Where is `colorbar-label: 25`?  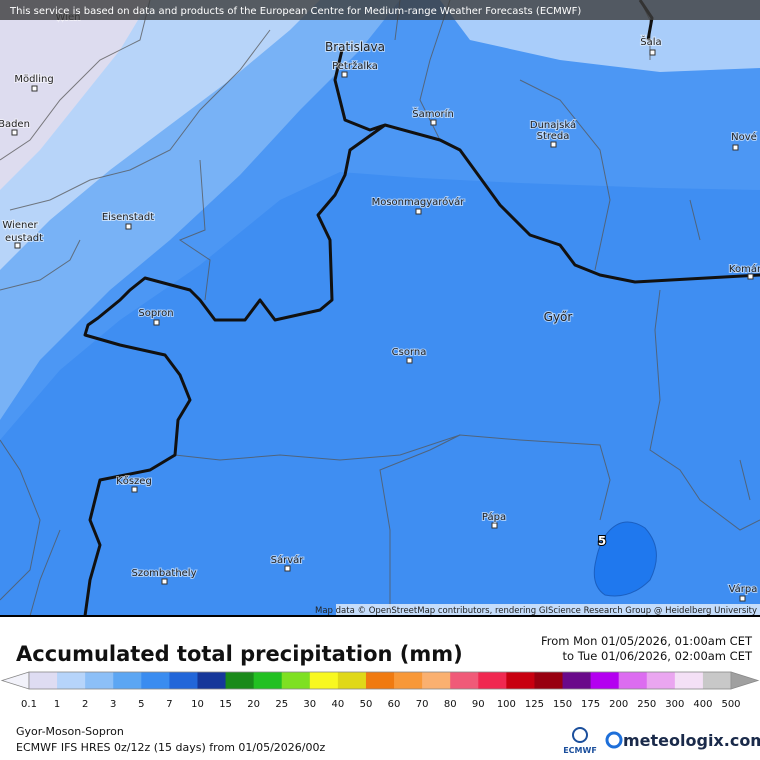 colorbar-label: 25 is located at coordinates (281, 704).